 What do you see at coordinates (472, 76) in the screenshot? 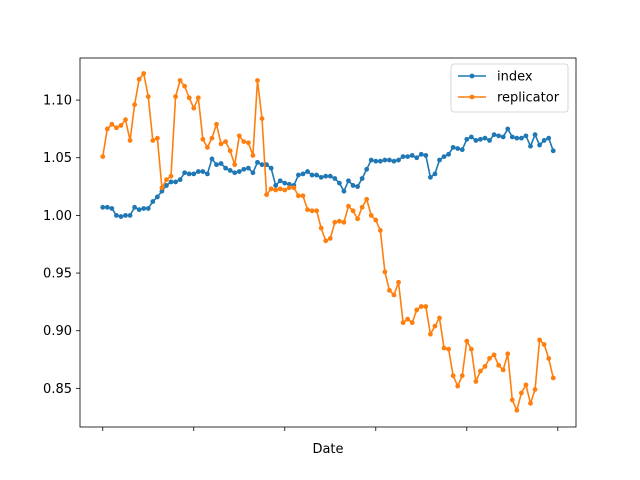
I see `legend-marker-index` at bounding box center [472, 76].